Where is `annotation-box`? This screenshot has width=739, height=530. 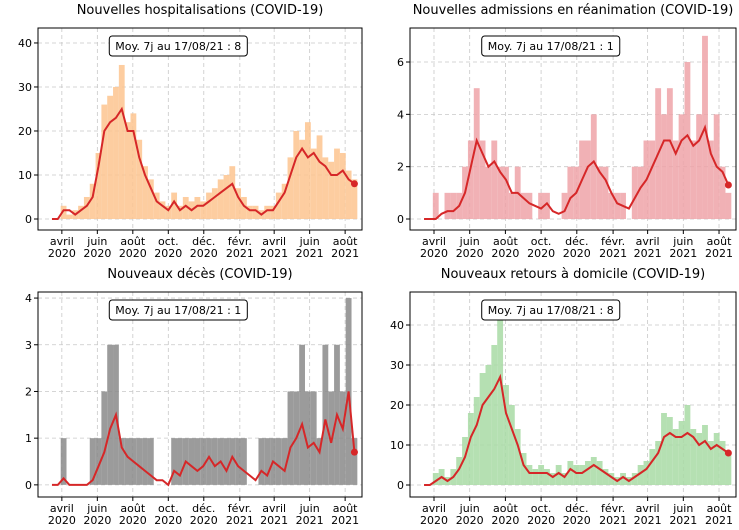 annotation-box is located at coordinates (178, 310).